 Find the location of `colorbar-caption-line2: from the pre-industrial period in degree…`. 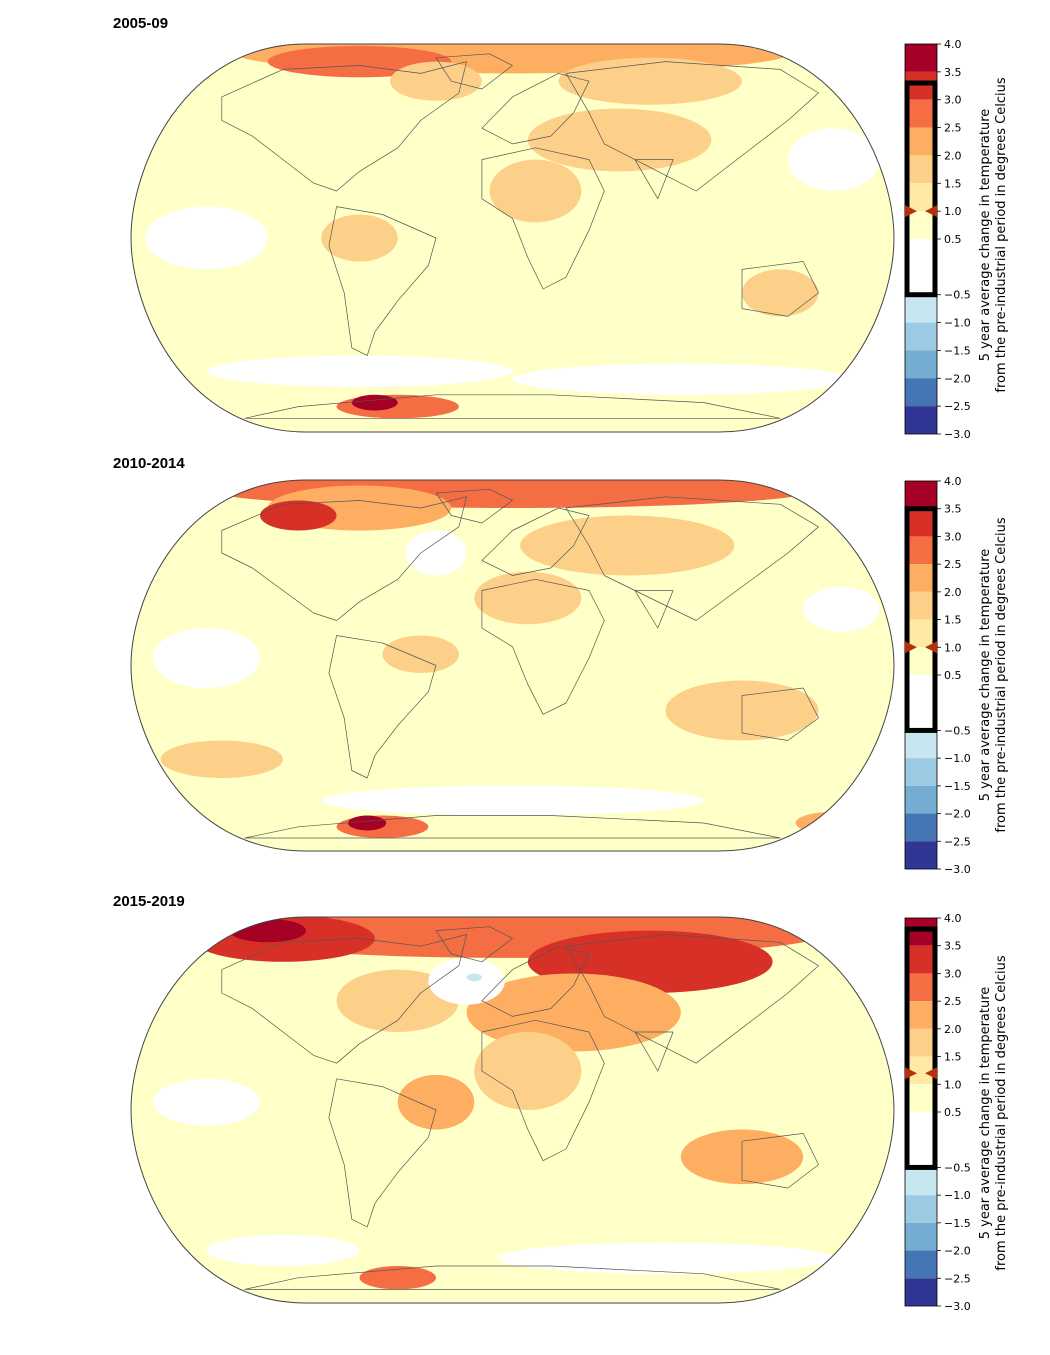

colorbar-caption-line2: from the pre-industrial period in degree… is located at coordinates (1001, 1113).